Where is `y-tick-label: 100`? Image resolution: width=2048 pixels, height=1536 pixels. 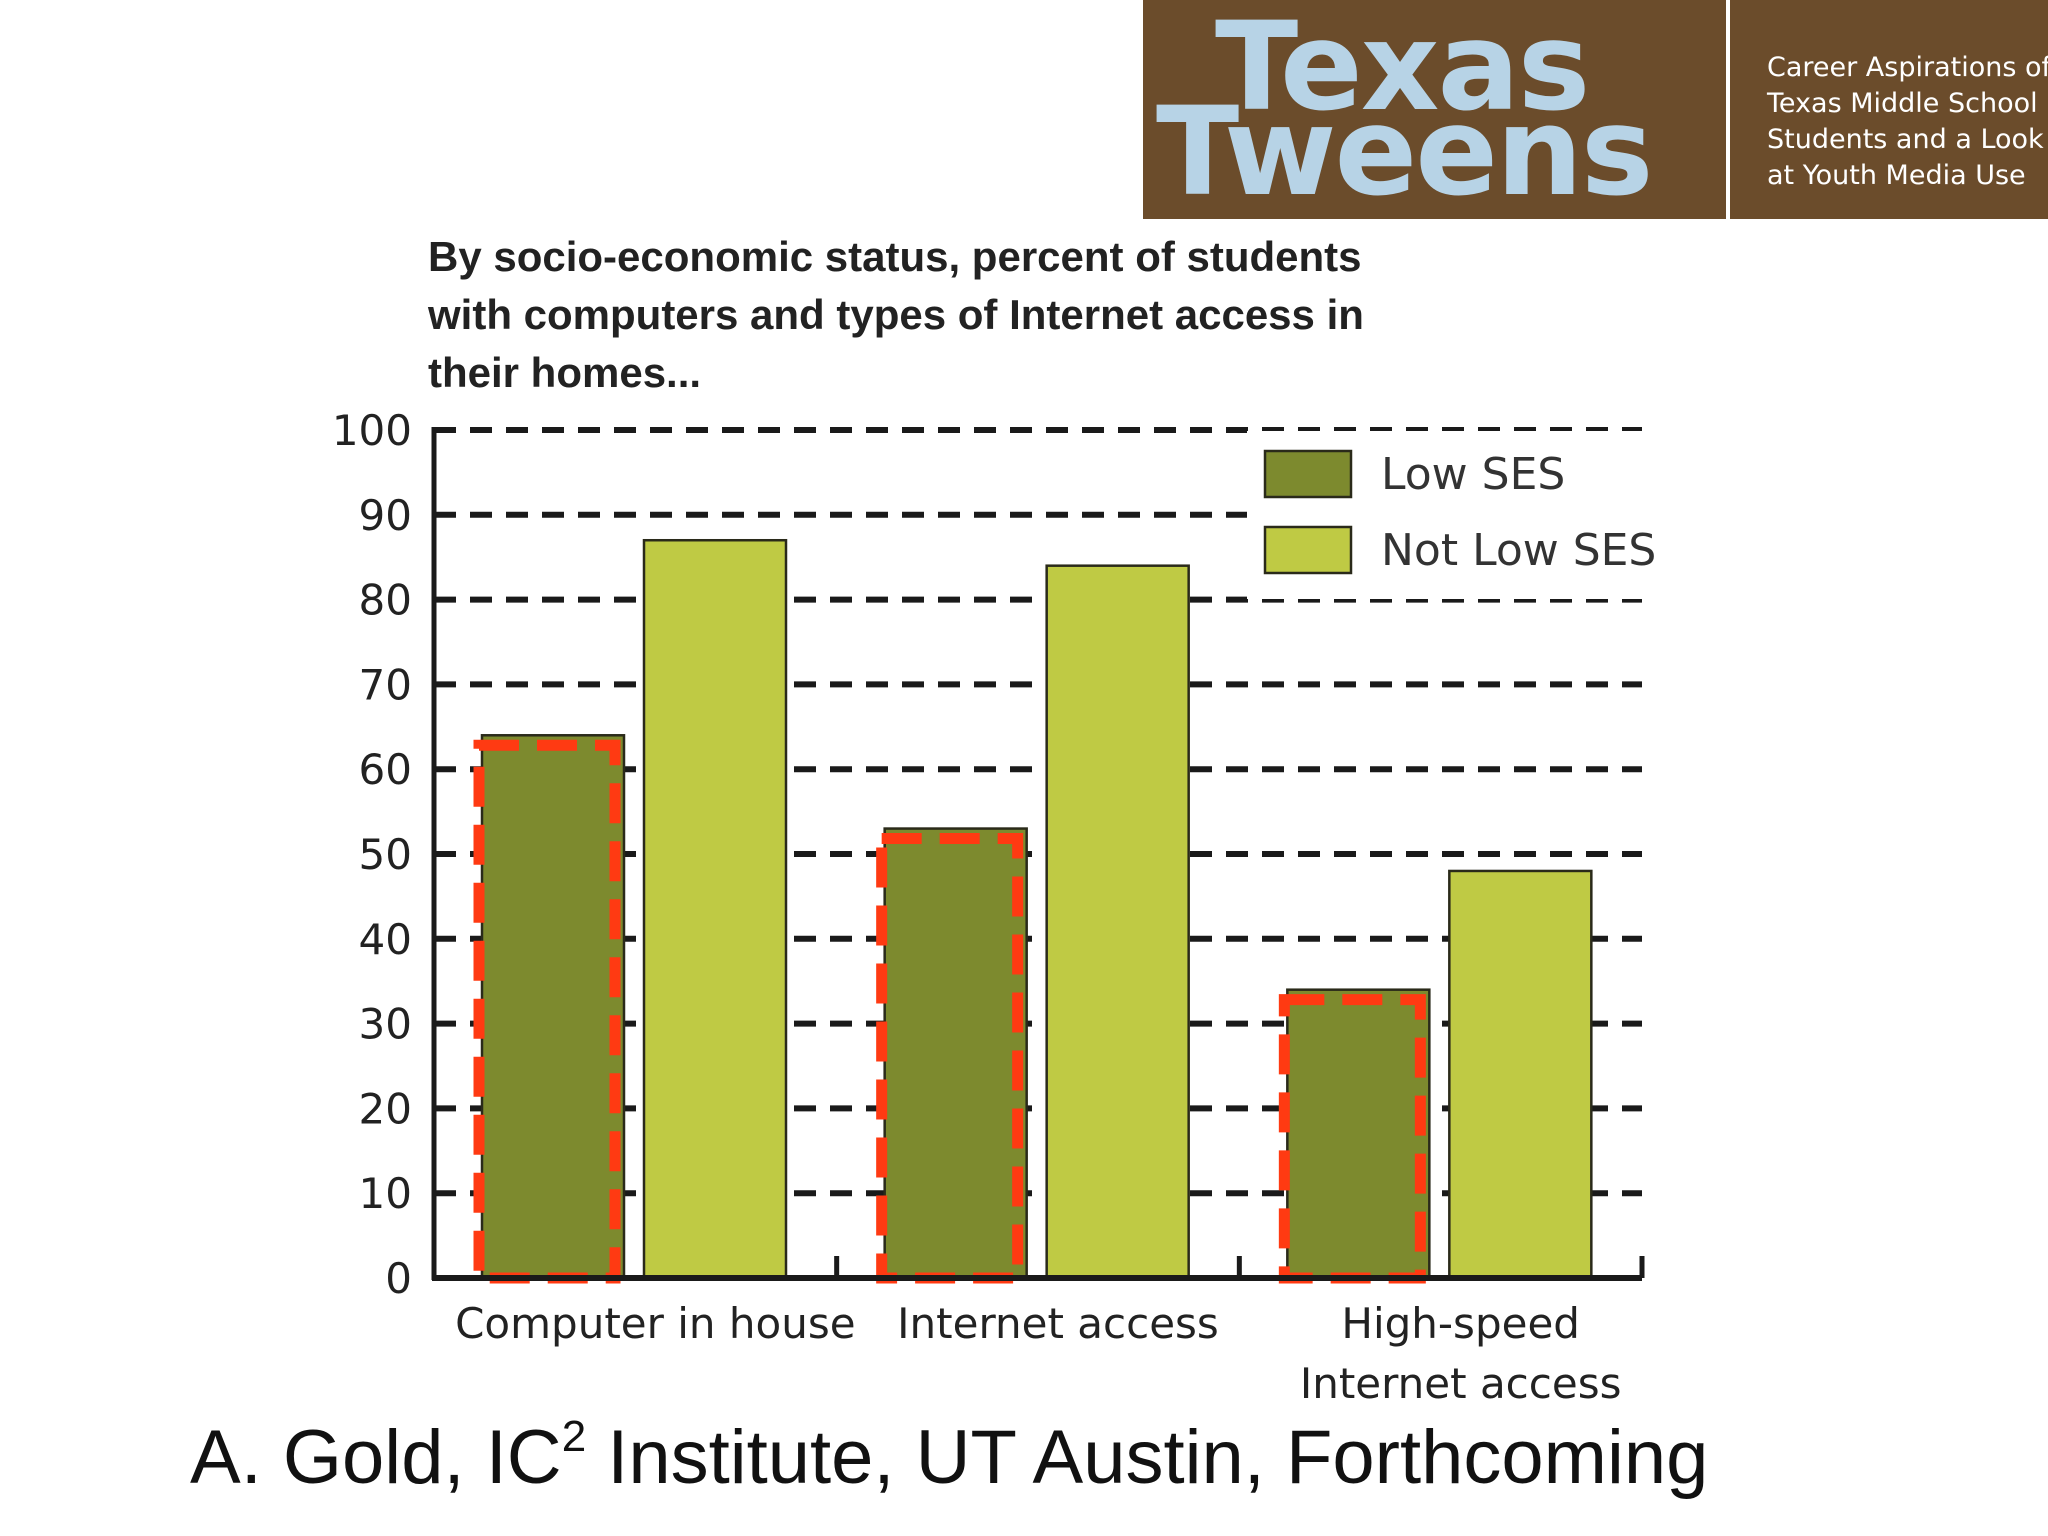
y-tick-label: 100 is located at coordinates (372, 430).